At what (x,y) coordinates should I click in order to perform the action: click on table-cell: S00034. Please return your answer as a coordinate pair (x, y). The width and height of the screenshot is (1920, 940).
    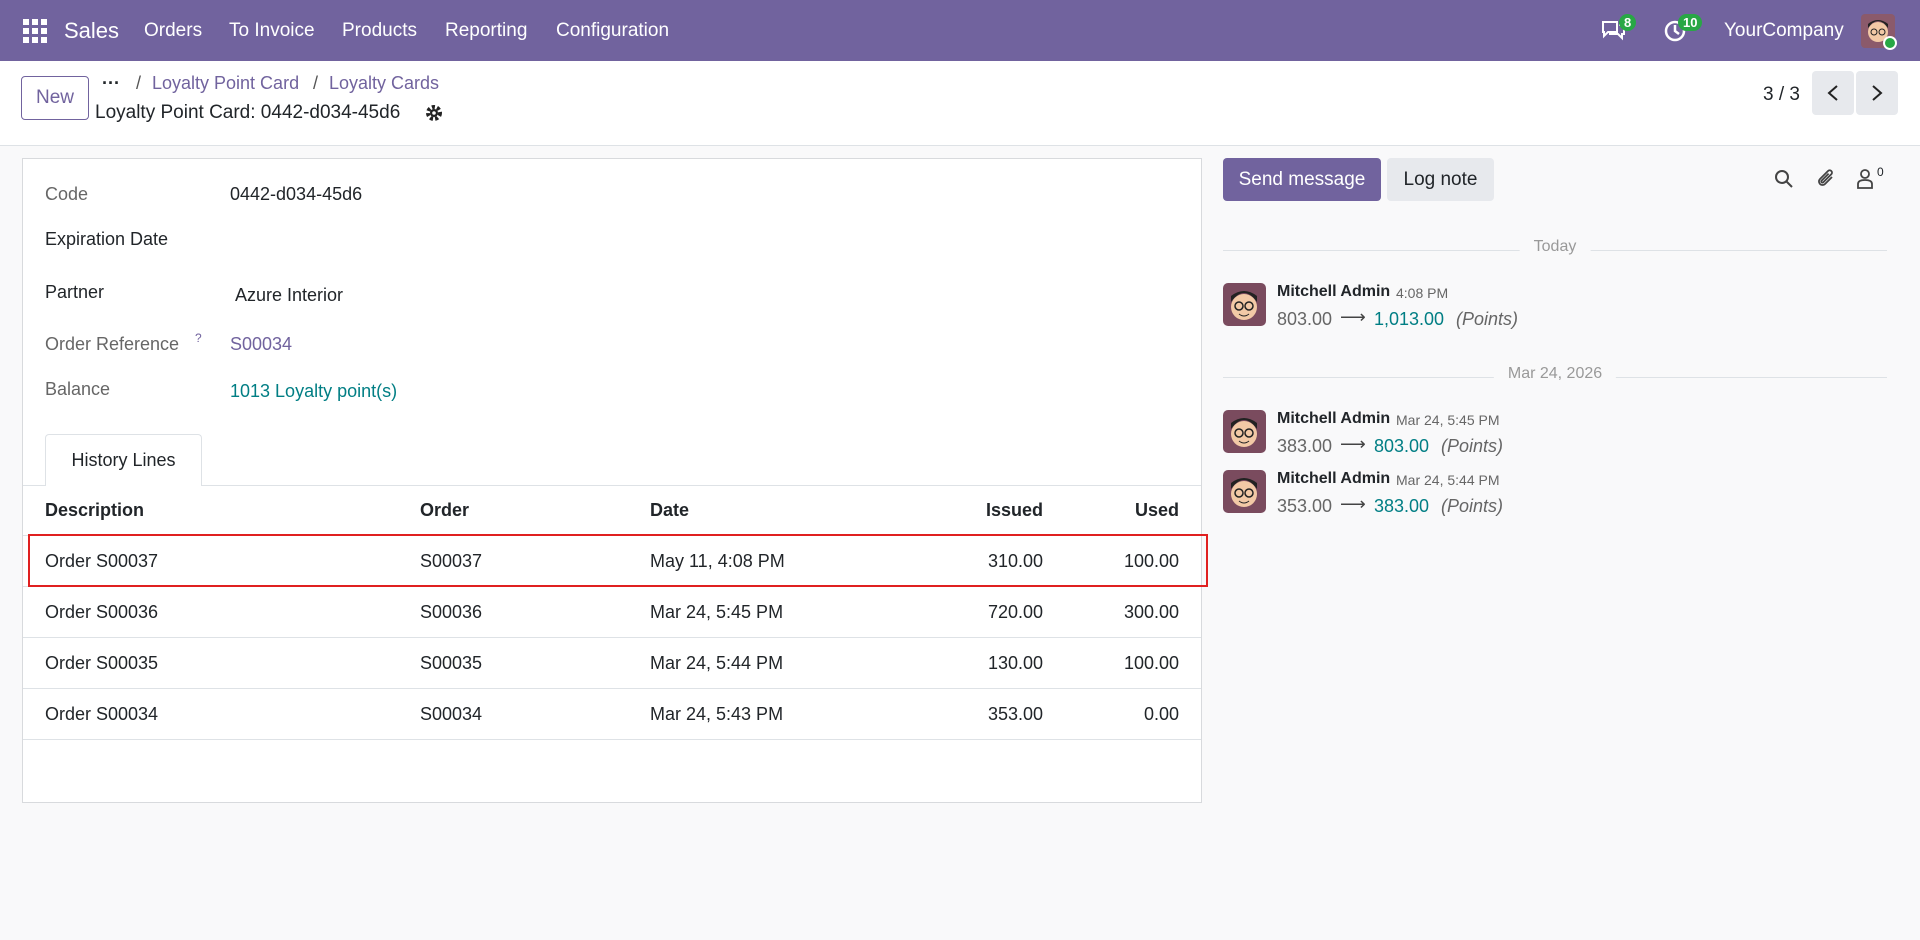
    Looking at the image, I should click on (451, 714).